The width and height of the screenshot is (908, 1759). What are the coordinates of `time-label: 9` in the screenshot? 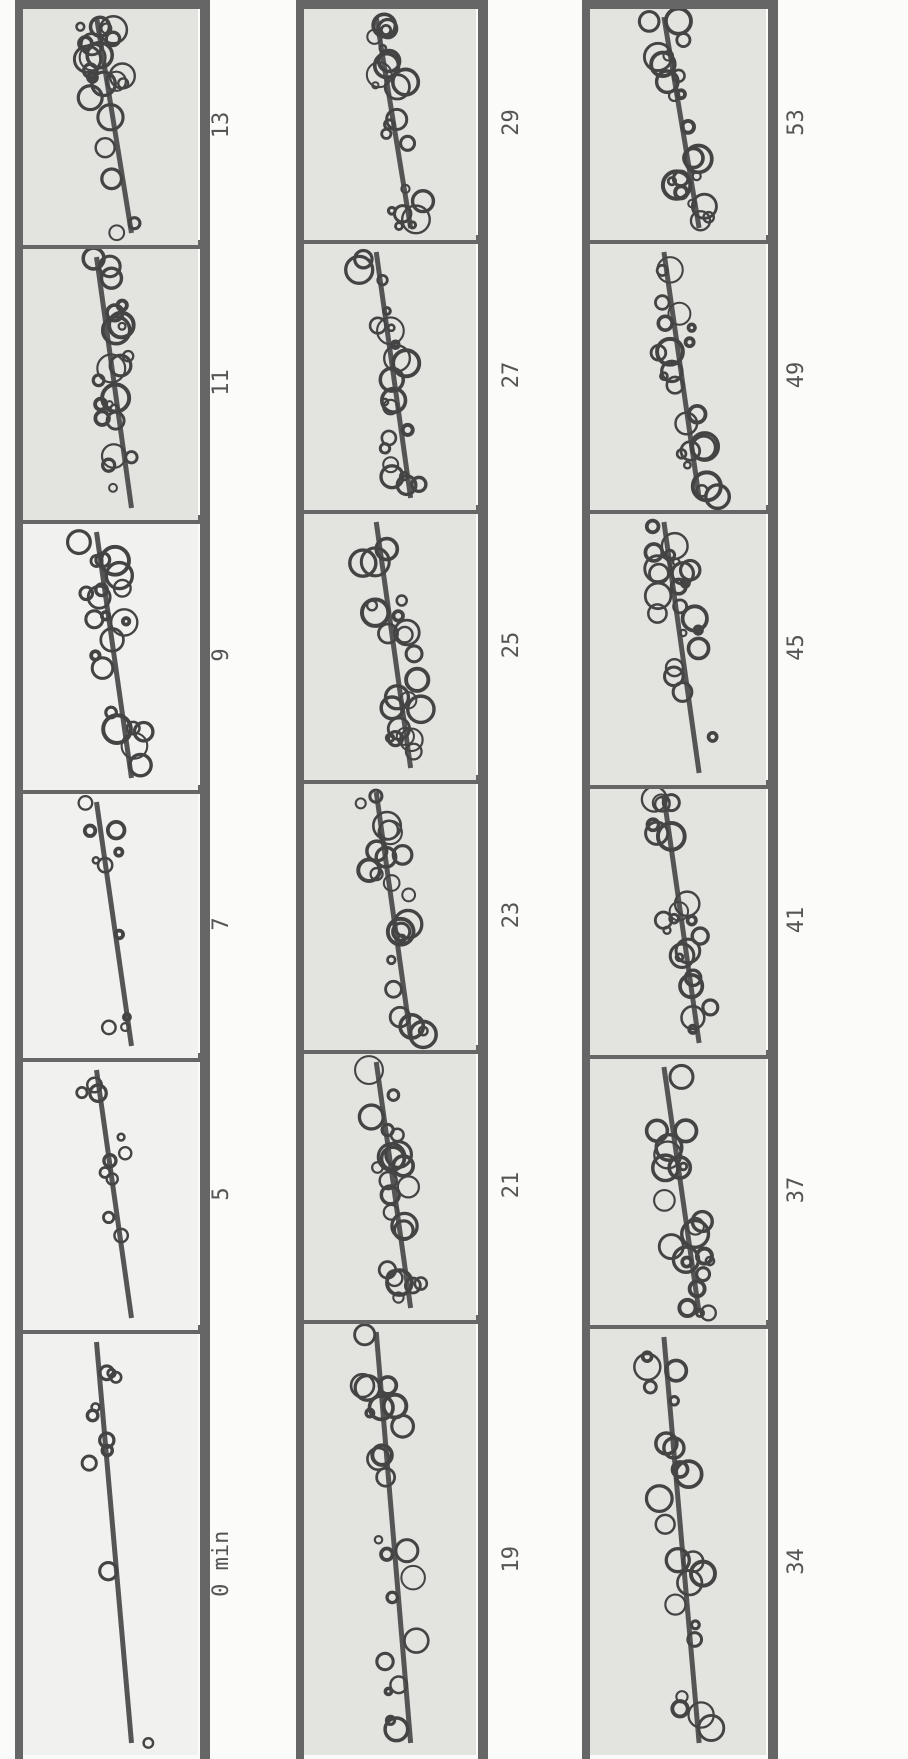 It's located at (221, 654).